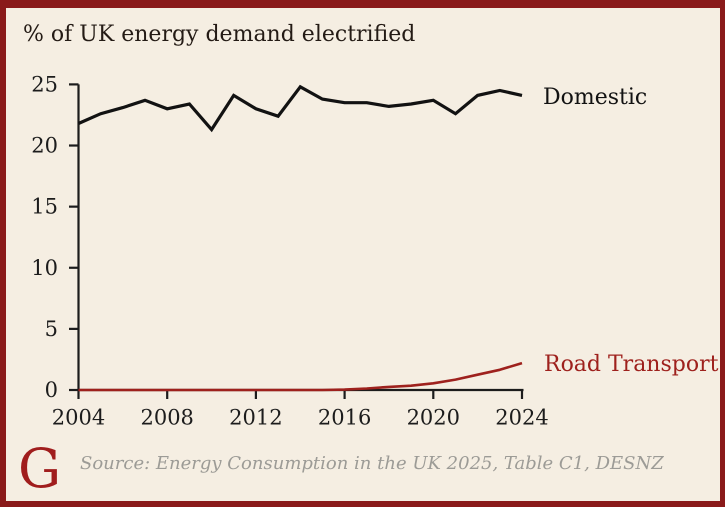 The image size is (725, 507). What do you see at coordinates (44, 268) in the screenshot?
I see `y-tick-label: 10` at bounding box center [44, 268].